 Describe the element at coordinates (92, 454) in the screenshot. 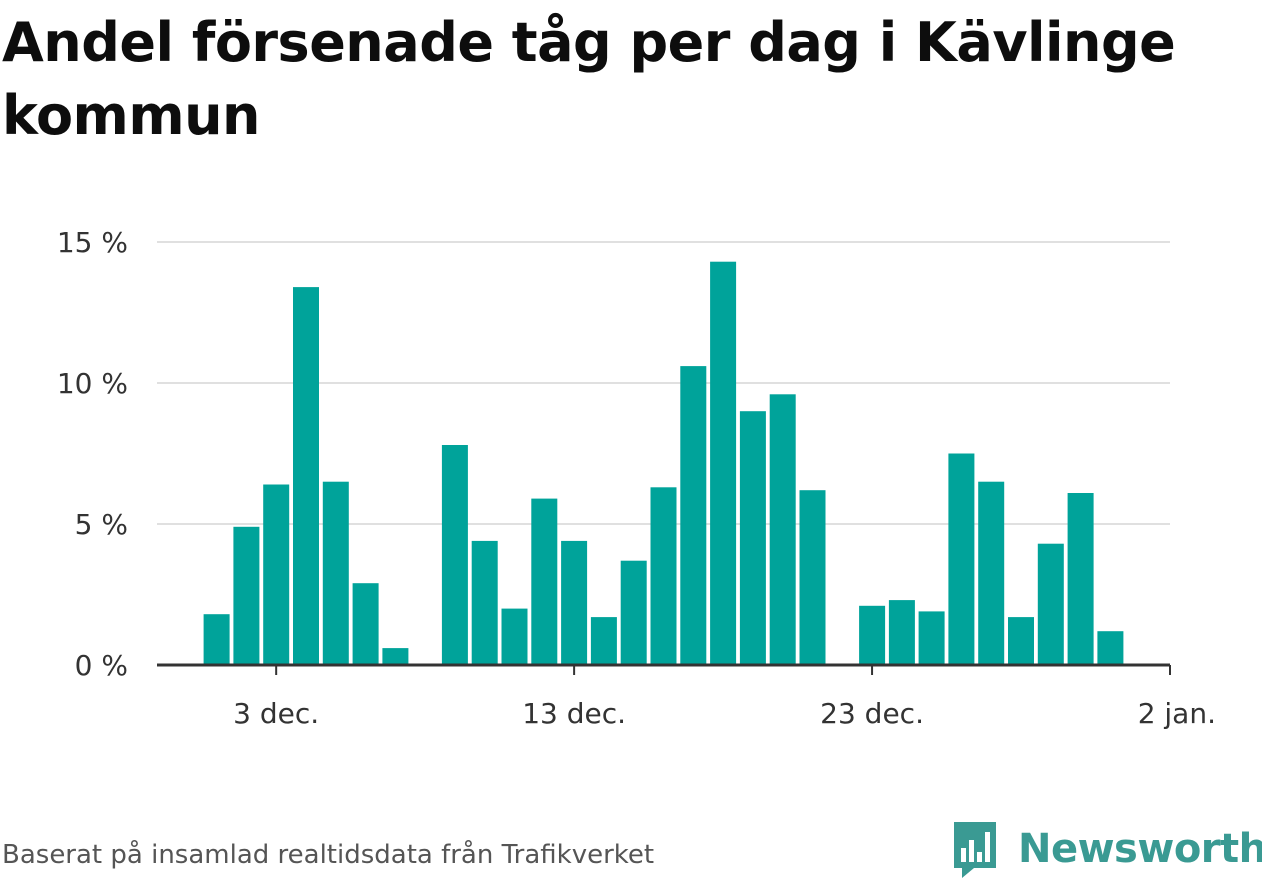

I see `y-axis-labels: 0 % 5 % 10 % 15 %` at that location.